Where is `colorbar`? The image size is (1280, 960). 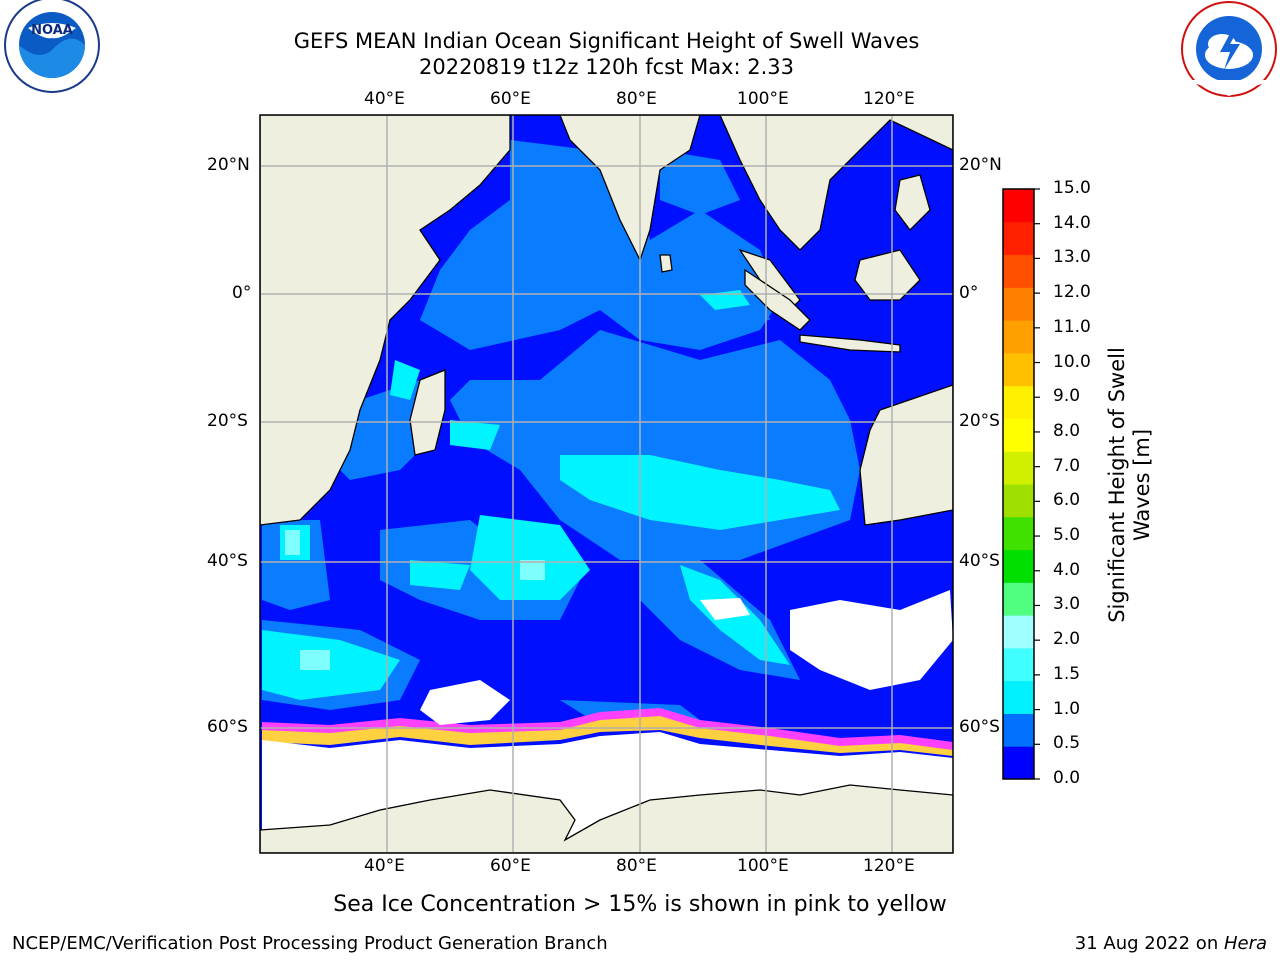
colorbar is located at coordinates (1021, 484).